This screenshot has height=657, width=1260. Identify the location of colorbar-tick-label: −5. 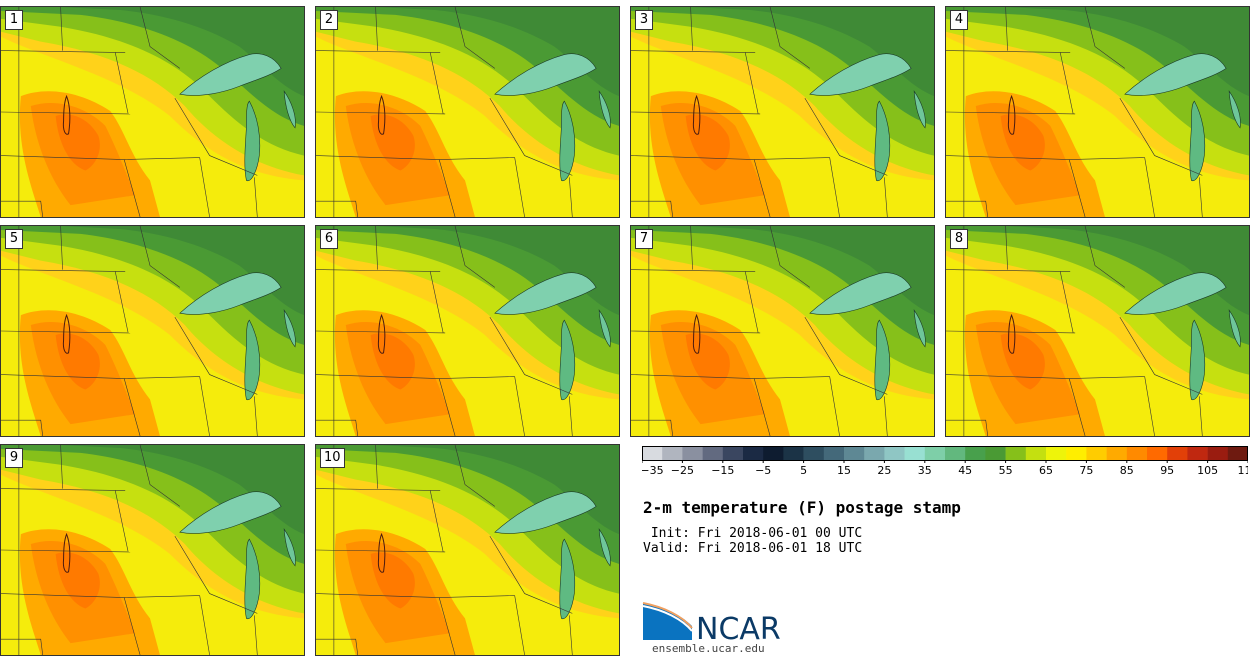
(763, 470).